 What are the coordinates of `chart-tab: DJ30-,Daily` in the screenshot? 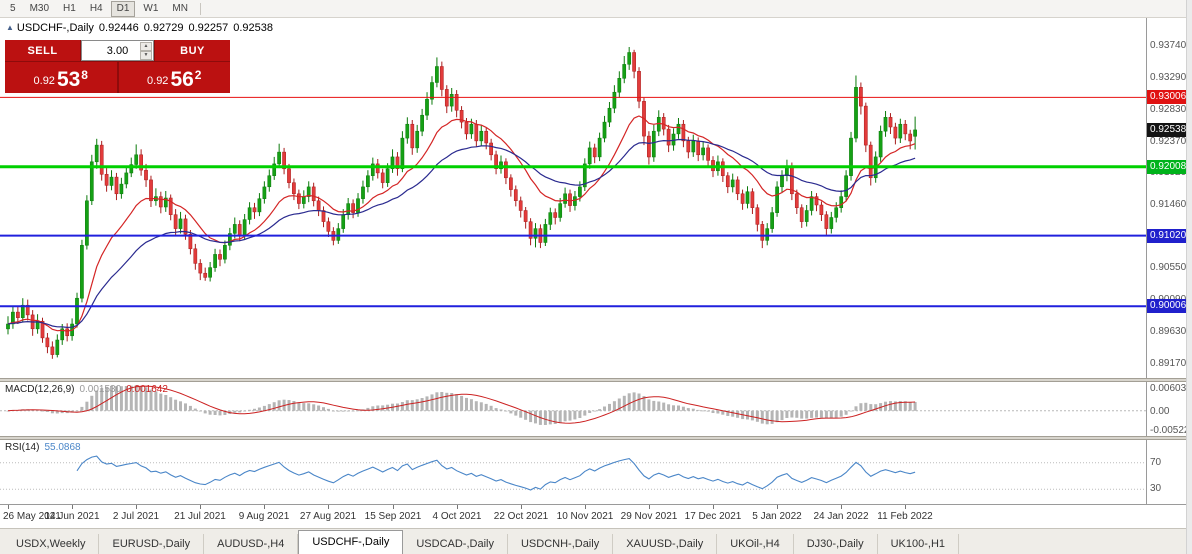 It's located at (836, 544).